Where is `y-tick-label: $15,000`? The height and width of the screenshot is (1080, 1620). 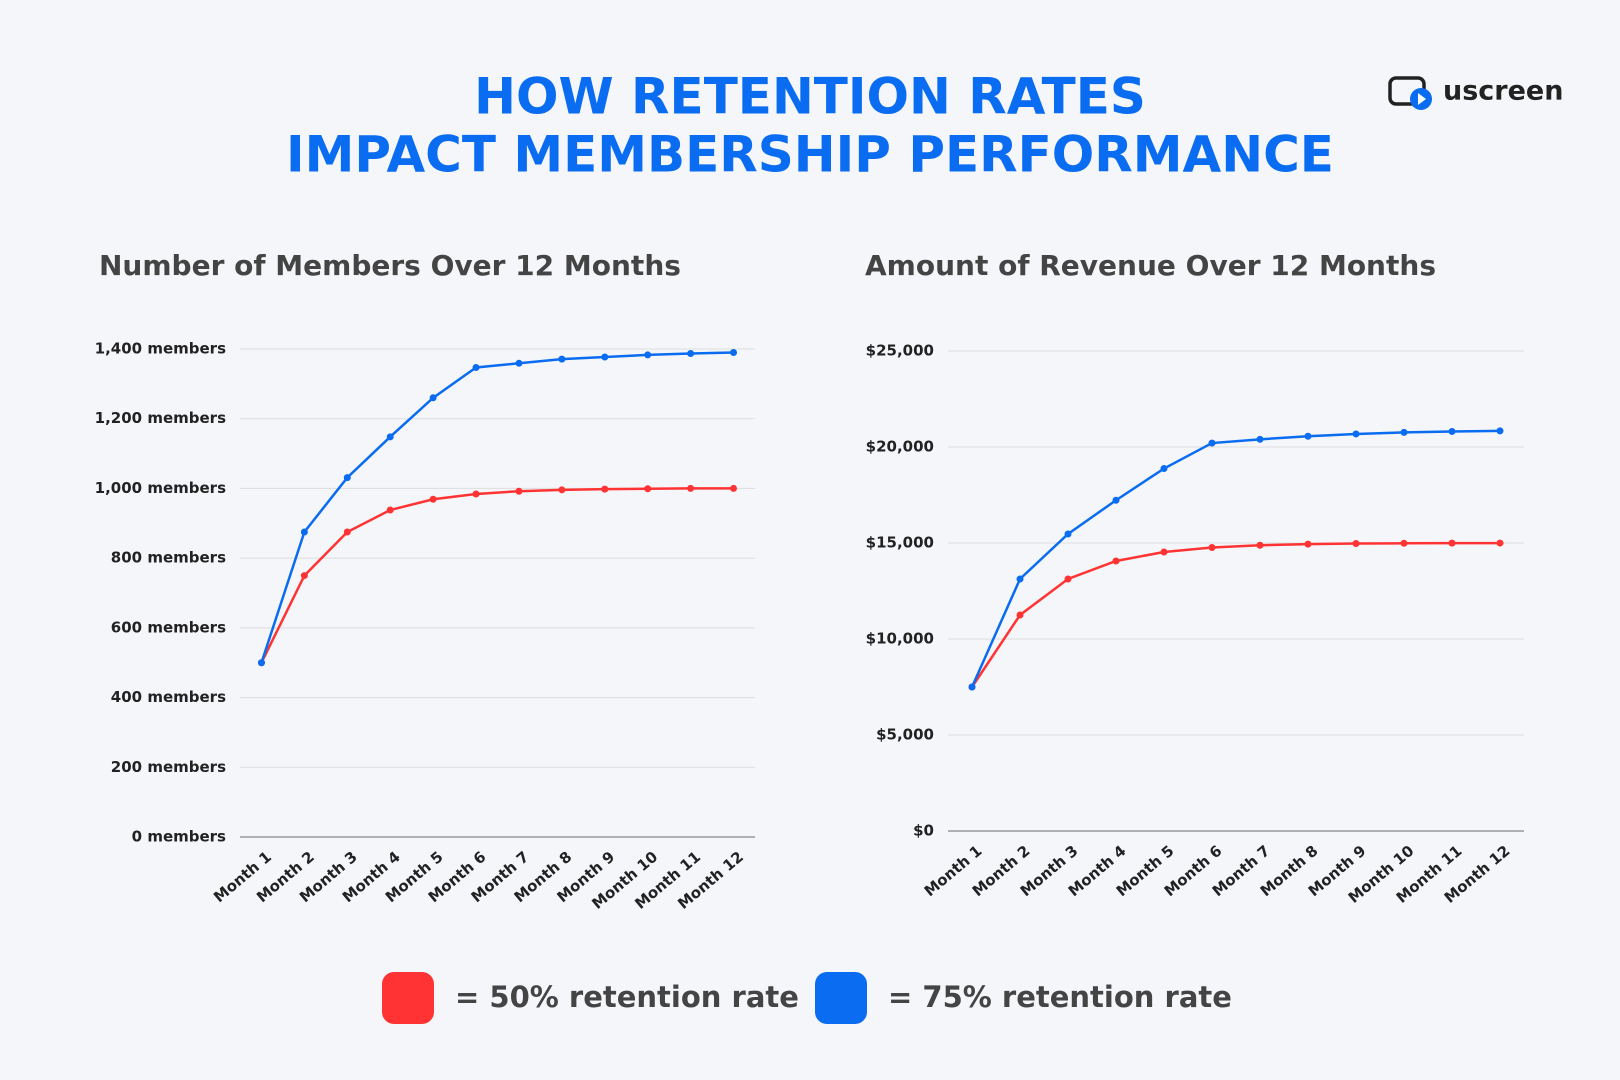 y-tick-label: $15,000 is located at coordinates (900, 543).